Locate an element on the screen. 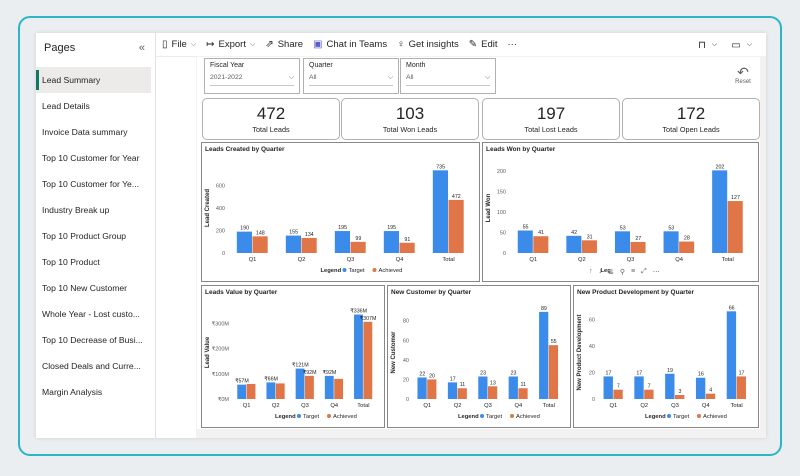  month-dropdown: All ⌵ is located at coordinates (448, 80).